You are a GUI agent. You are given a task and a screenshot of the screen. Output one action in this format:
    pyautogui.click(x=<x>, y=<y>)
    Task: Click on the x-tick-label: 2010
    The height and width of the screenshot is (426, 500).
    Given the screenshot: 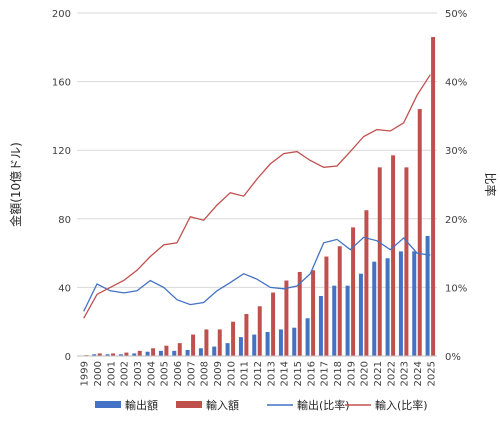 What is the action you would take?
    pyautogui.click(x=231, y=373)
    